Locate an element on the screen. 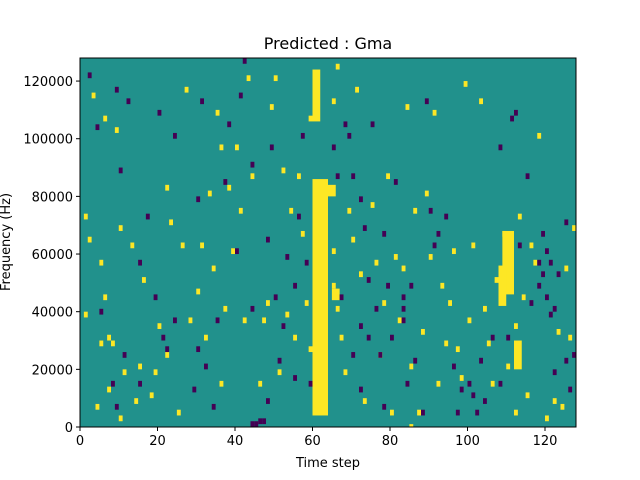 Image resolution: width=640 pixels, height=480 pixels. y-tick-label: 60000 is located at coordinates (52, 255).